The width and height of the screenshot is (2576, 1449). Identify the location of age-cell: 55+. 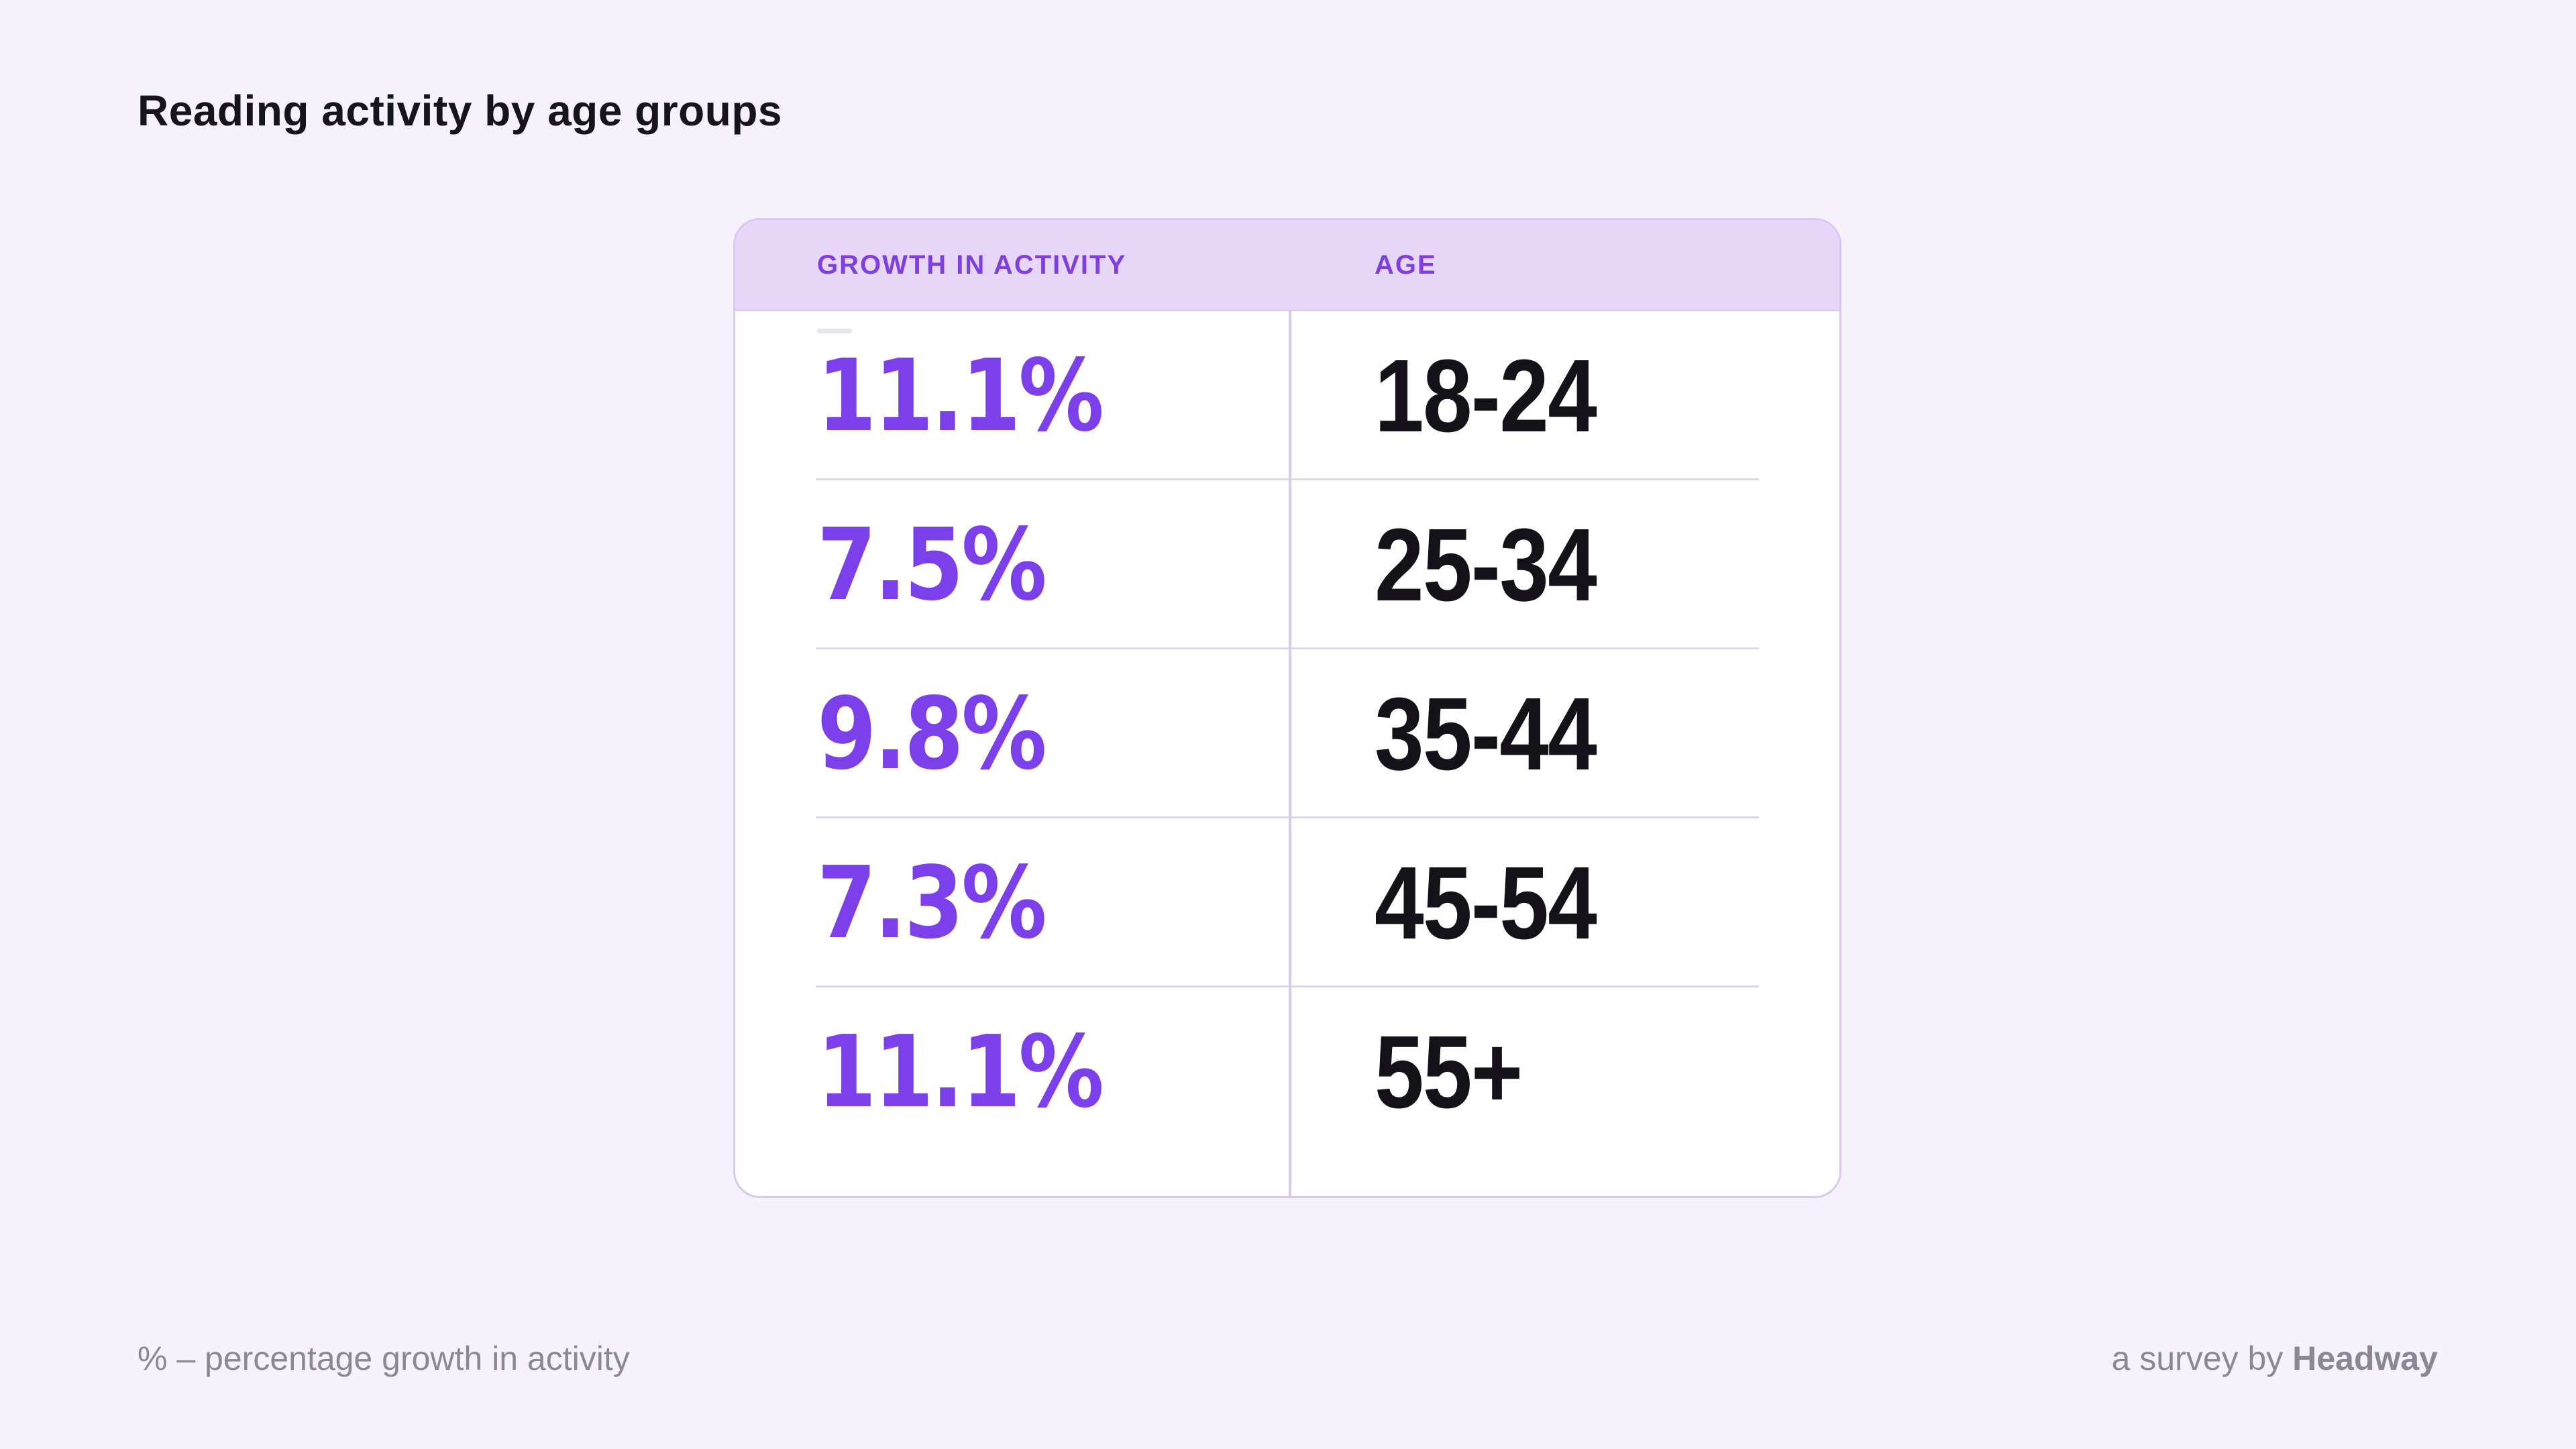
(1564, 1072).